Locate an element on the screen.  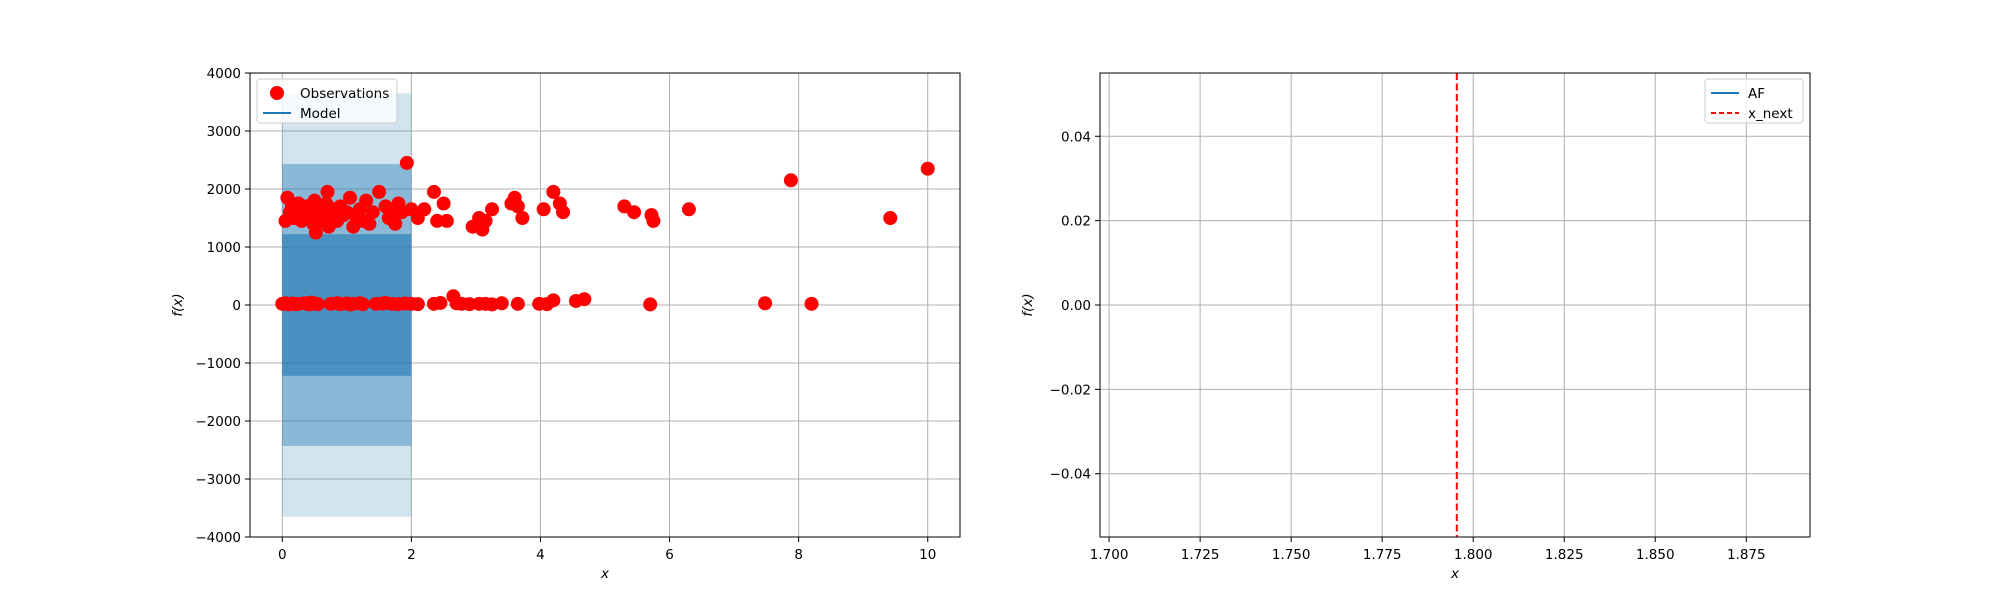
observation-points is located at coordinates (605, 233).